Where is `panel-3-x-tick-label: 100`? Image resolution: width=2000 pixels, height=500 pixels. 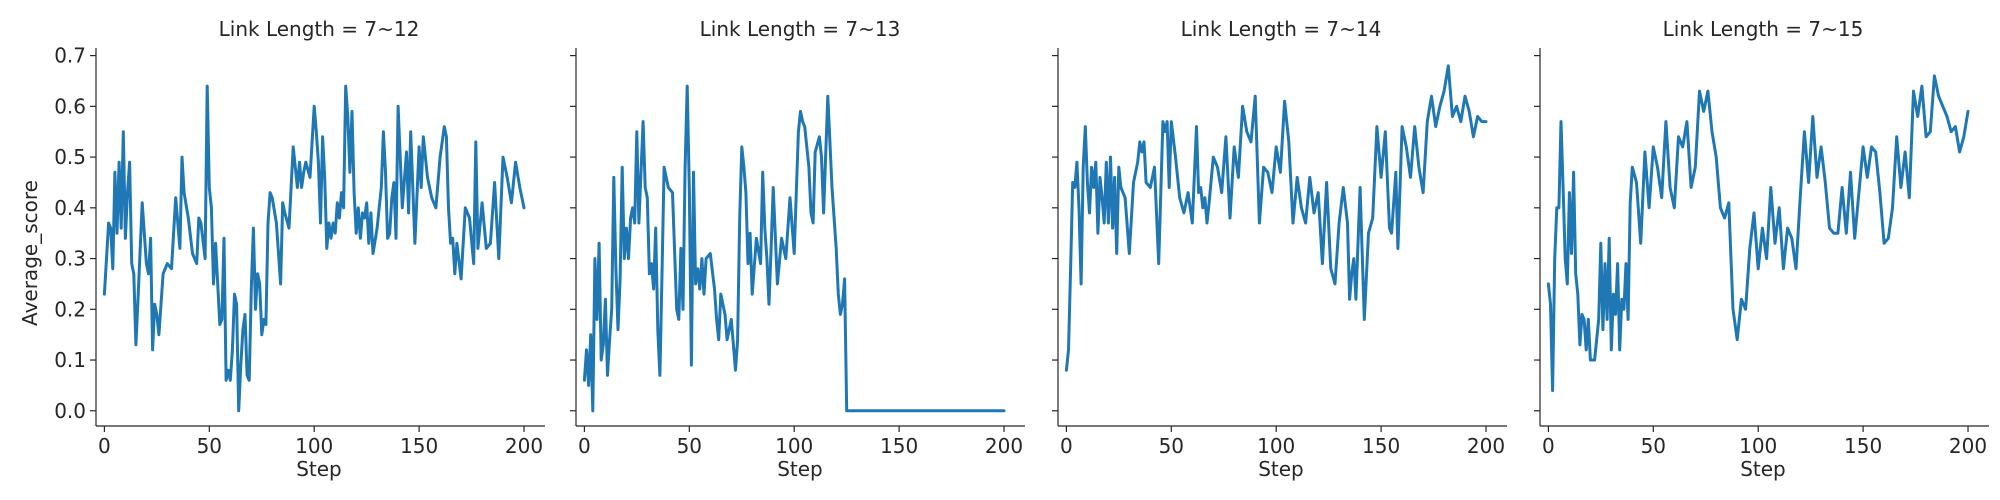
panel-3-x-tick-label: 100 is located at coordinates (1276, 446).